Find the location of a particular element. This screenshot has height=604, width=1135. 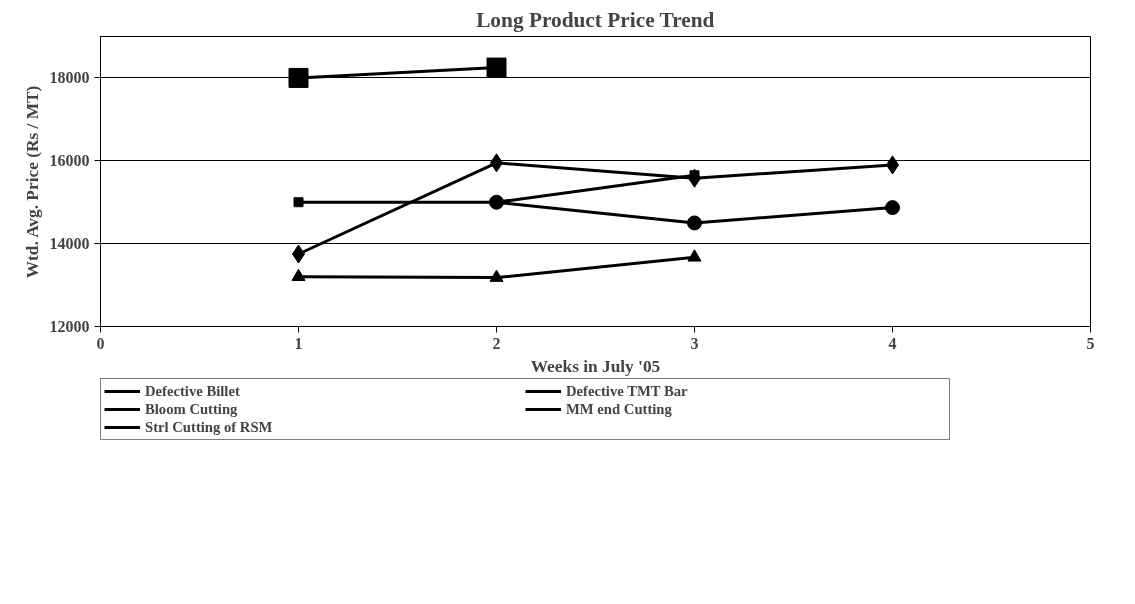

y-tick-label: 16000 is located at coordinates (69, 161).